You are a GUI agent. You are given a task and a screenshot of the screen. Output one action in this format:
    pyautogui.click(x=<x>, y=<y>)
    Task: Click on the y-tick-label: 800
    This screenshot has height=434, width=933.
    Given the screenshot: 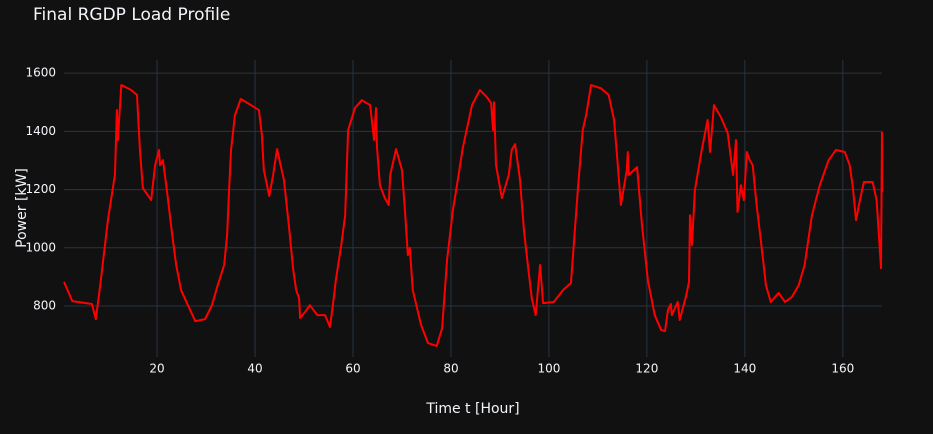 What is the action you would take?
    pyautogui.click(x=44, y=306)
    